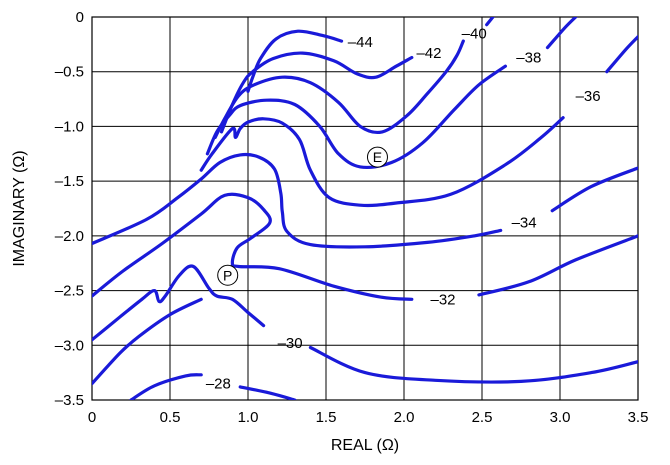 The image size is (670, 465). What do you see at coordinates (218, 384) in the screenshot?
I see `contour-label-14: –28` at bounding box center [218, 384].